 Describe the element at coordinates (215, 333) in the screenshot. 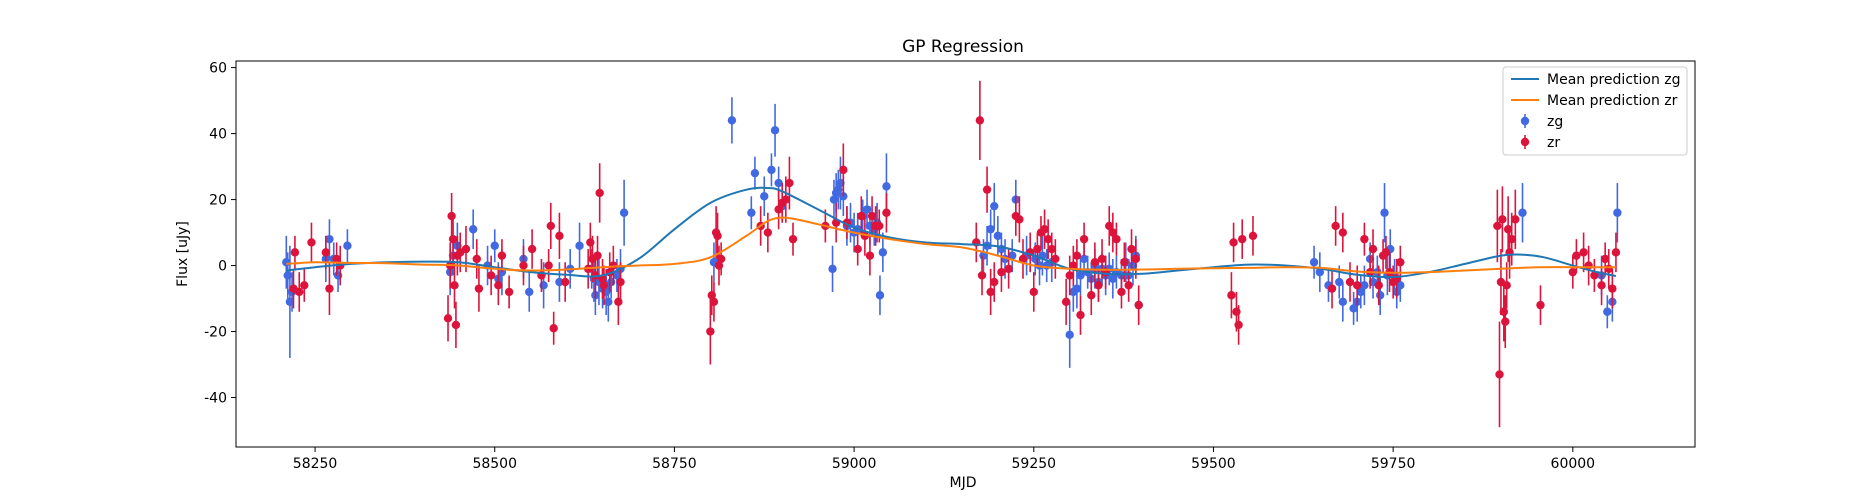

I see `y-tick-label: -20` at that location.